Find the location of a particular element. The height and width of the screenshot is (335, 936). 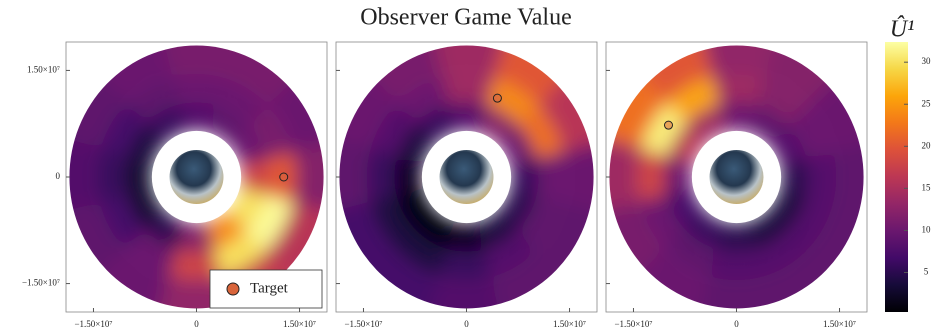

colorbar-tick-label: 25 is located at coordinates (927, 103).